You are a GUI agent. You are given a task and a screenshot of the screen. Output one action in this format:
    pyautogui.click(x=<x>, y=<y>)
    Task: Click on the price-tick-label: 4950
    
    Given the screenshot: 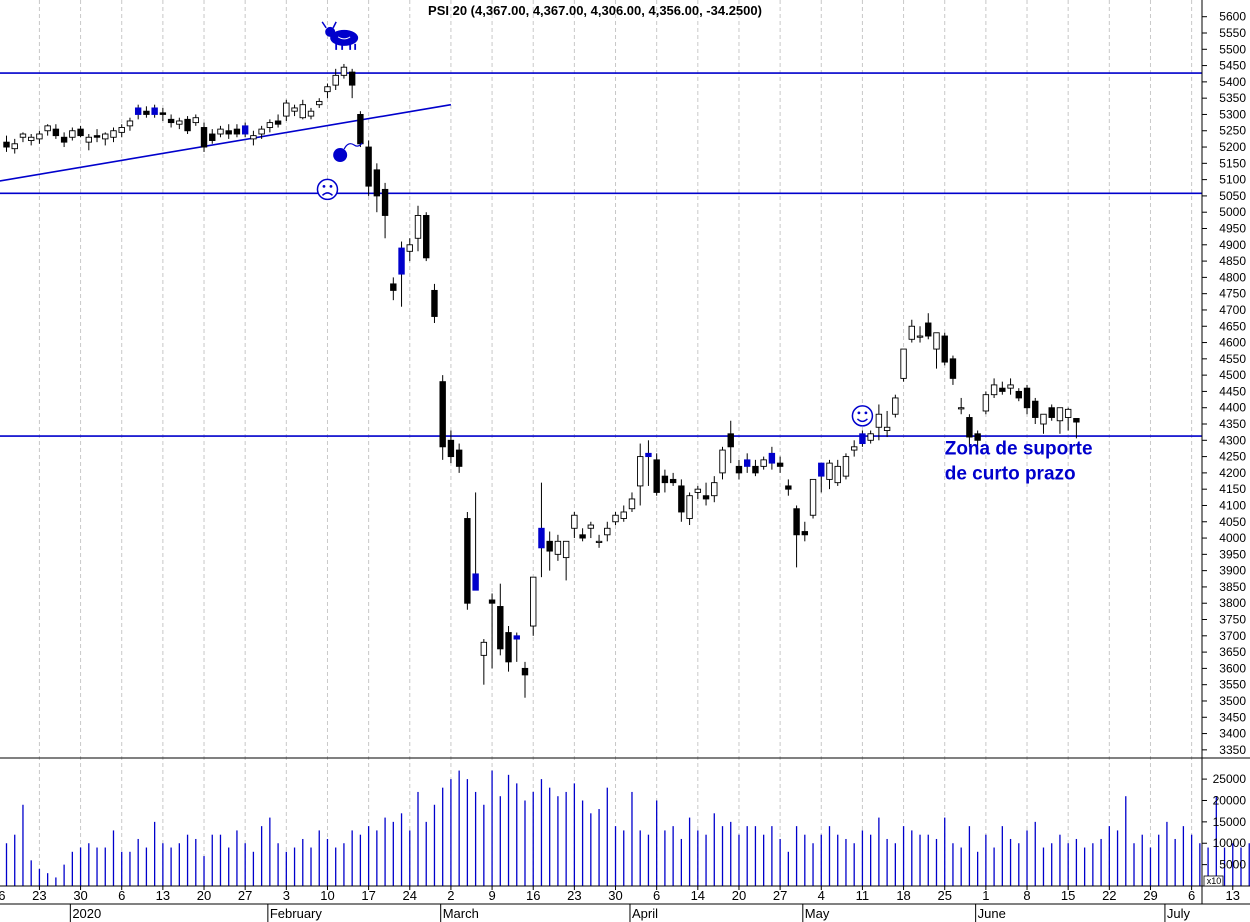 What is the action you would take?
    pyautogui.click(x=1232, y=229)
    